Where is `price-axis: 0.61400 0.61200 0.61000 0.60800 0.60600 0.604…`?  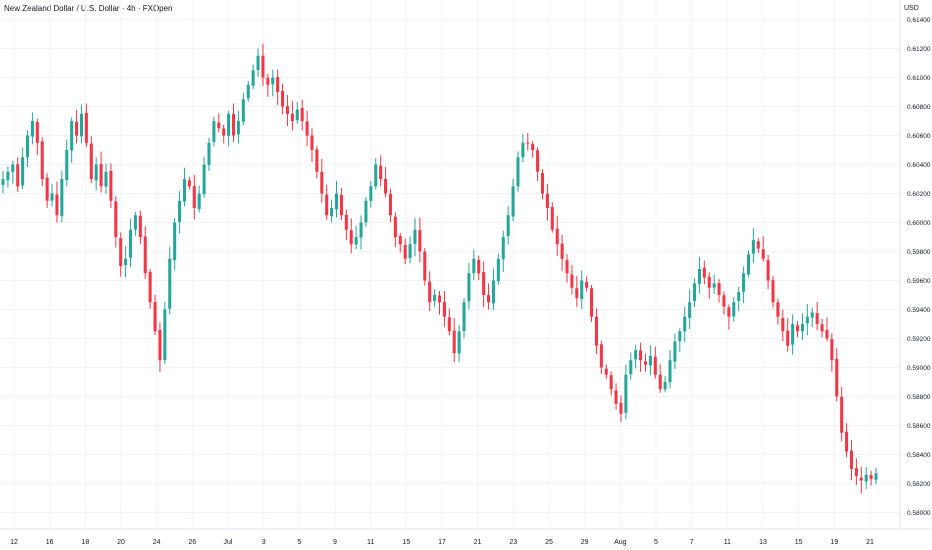 price-axis: 0.61400 0.61200 0.61000 0.60800 0.60600 0.604… is located at coordinates (919, 267).